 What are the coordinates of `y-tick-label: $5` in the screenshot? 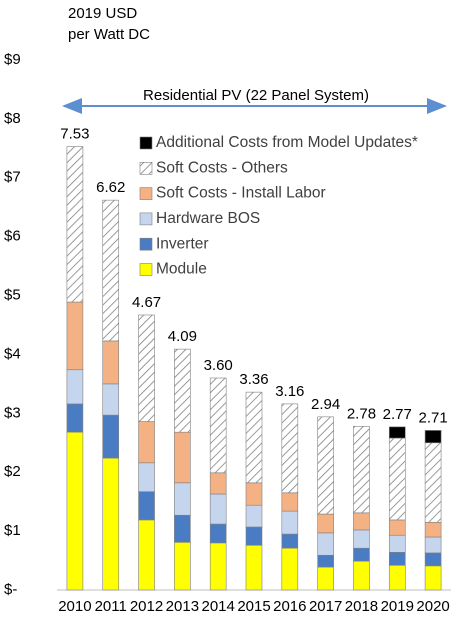 It's located at (12, 295).